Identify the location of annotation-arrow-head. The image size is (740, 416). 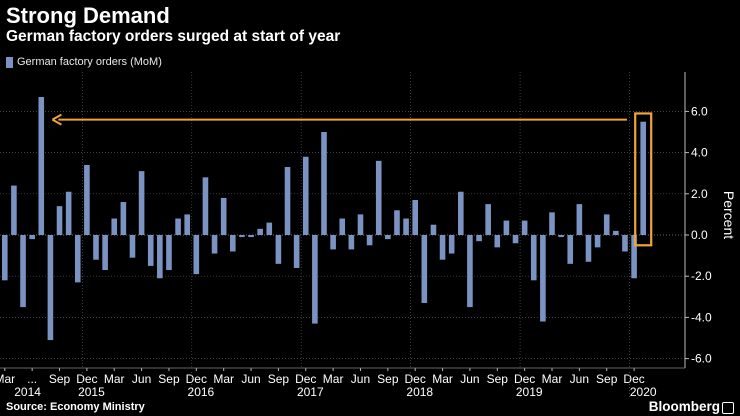
(56, 119).